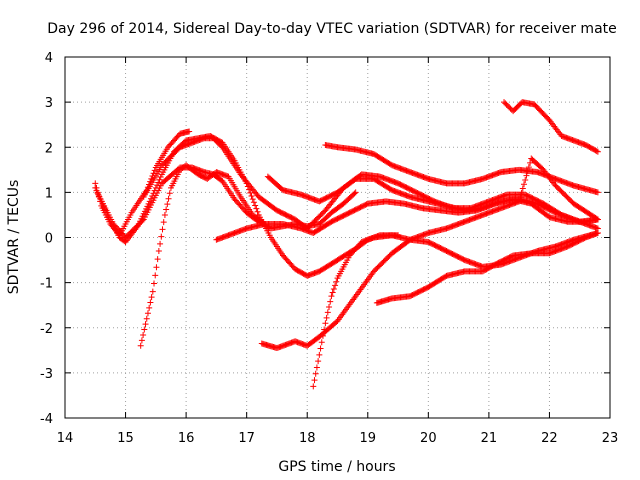 Image resolution: width=640 pixels, height=480 pixels. Describe the element at coordinates (549, 438) in the screenshot. I see `x-tick-label: 22` at that location.